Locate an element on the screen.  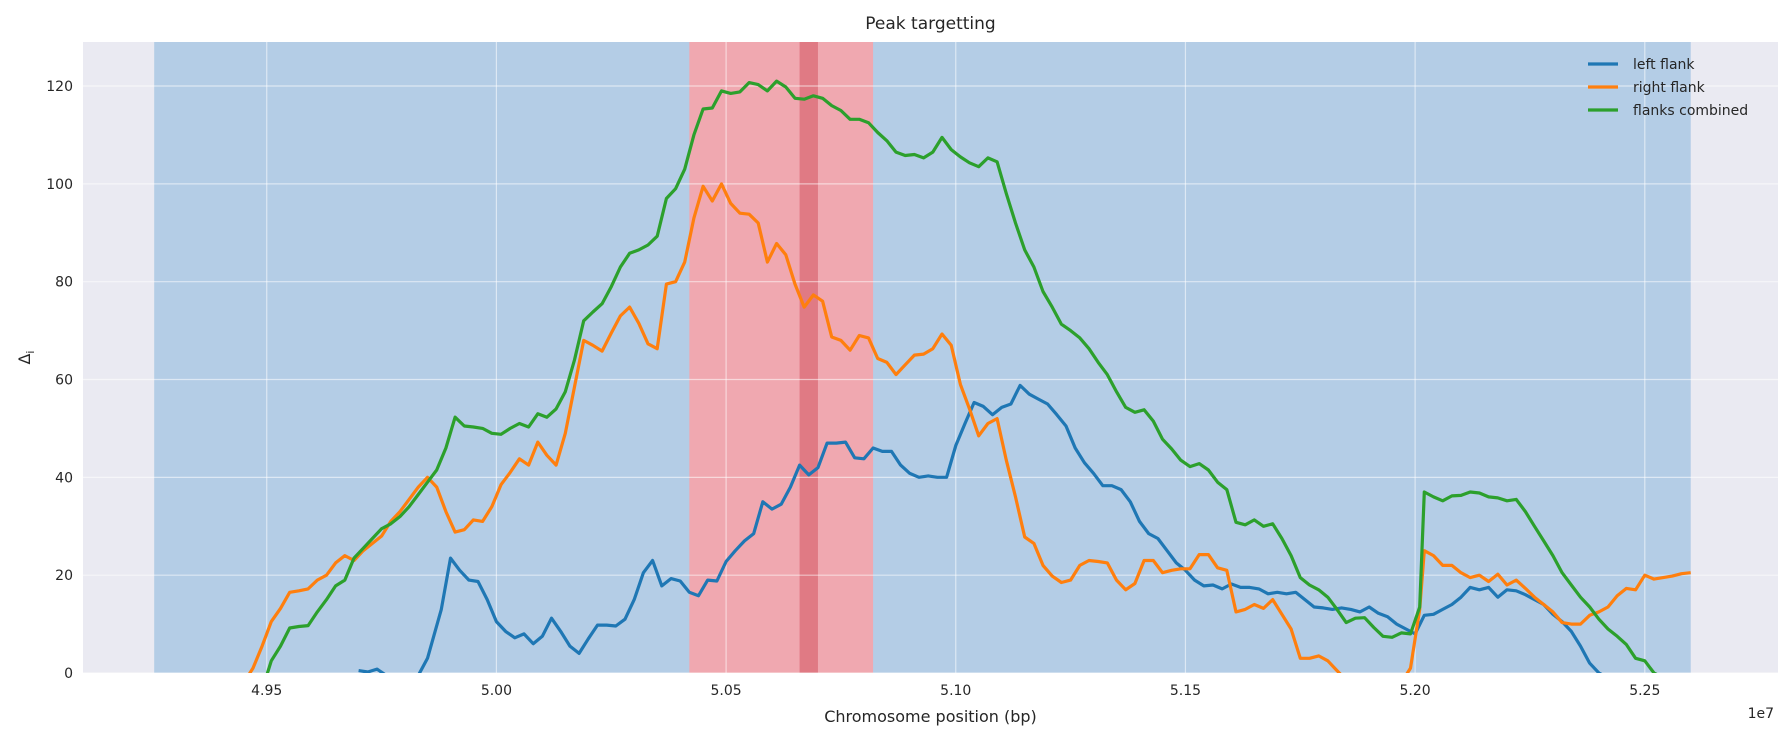
x-tick-label: 5.10 is located at coordinates (955, 691).